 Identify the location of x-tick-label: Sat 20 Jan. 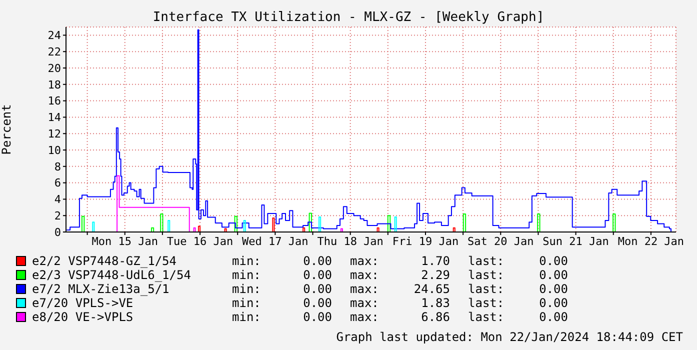
(501, 241).